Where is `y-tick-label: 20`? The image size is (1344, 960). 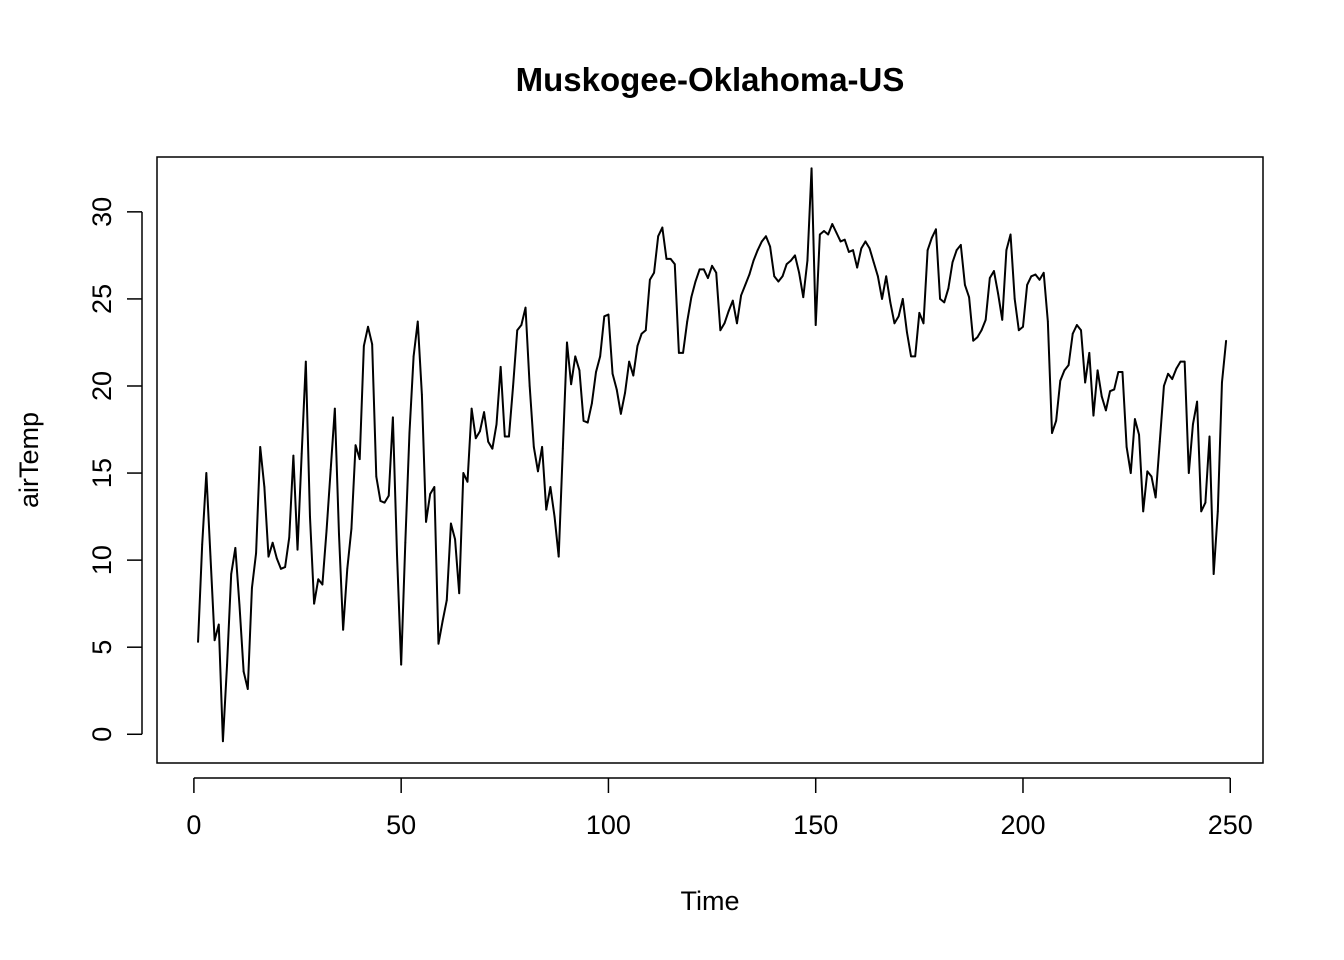
y-tick-label: 20 is located at coordinates (102, 386).